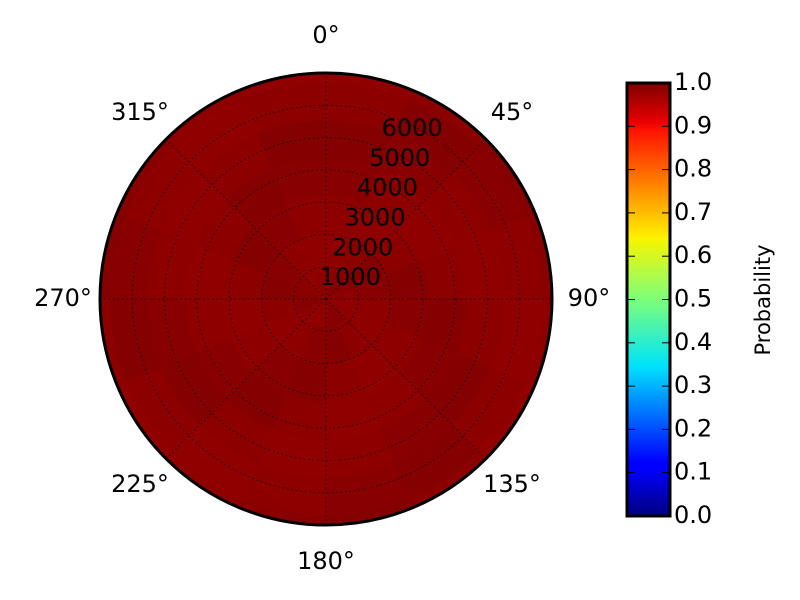  I want to click on colorbar-tick-label: 0.0, so click(693, 515).